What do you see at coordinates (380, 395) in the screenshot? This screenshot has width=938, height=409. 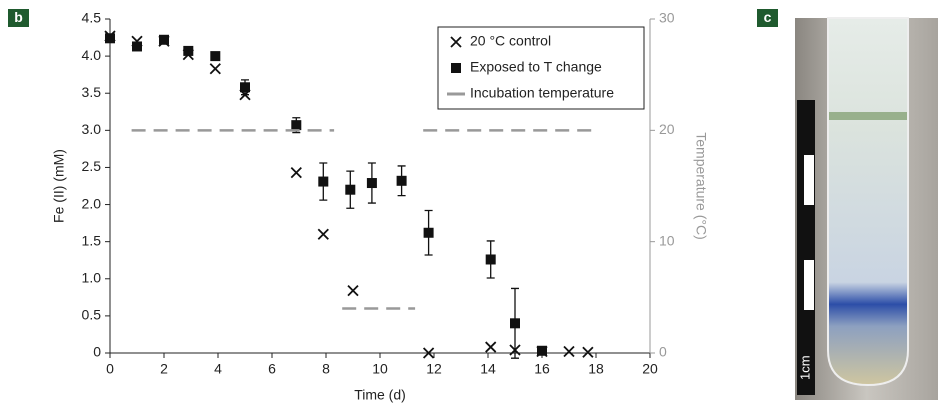 I see `x-axis-label: Time (d)` at bounding box center [380, 395].